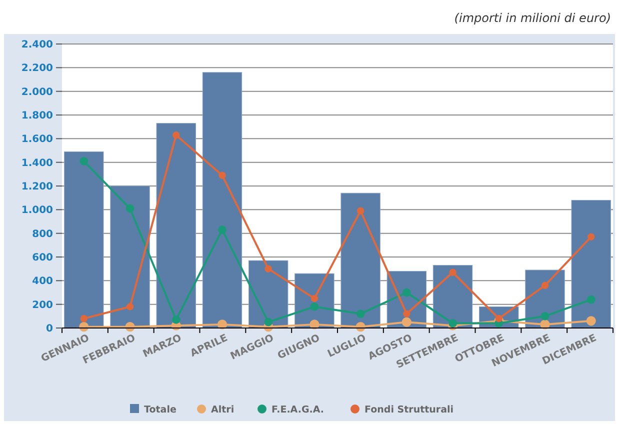 The height and width of the screenshot is (425, 619). What do you see at coordinates (37, 163) in the screenshot?
I see `y-tick-label: 1.400` at bounding box center [37, 163].